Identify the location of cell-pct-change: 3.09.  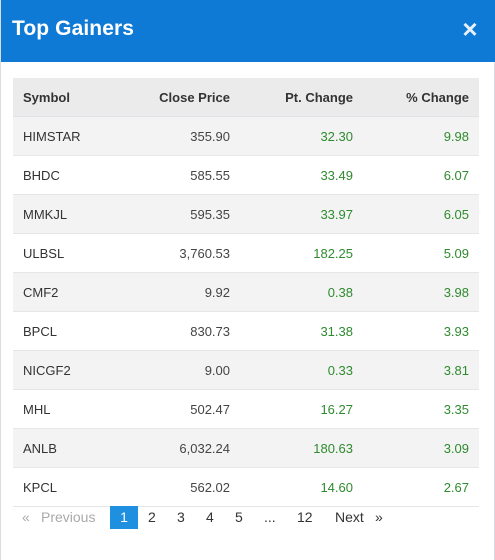
(456, 448).